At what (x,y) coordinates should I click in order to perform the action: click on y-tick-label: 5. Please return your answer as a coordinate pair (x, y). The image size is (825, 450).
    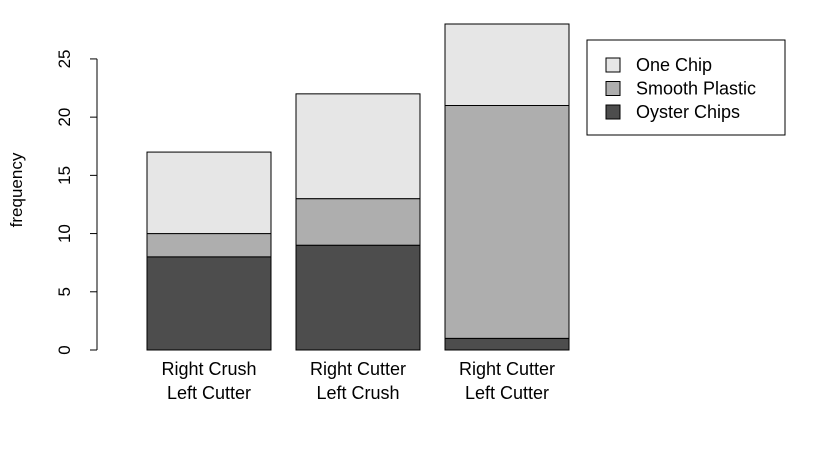
    Looking at the image, I should click on (64, 291).